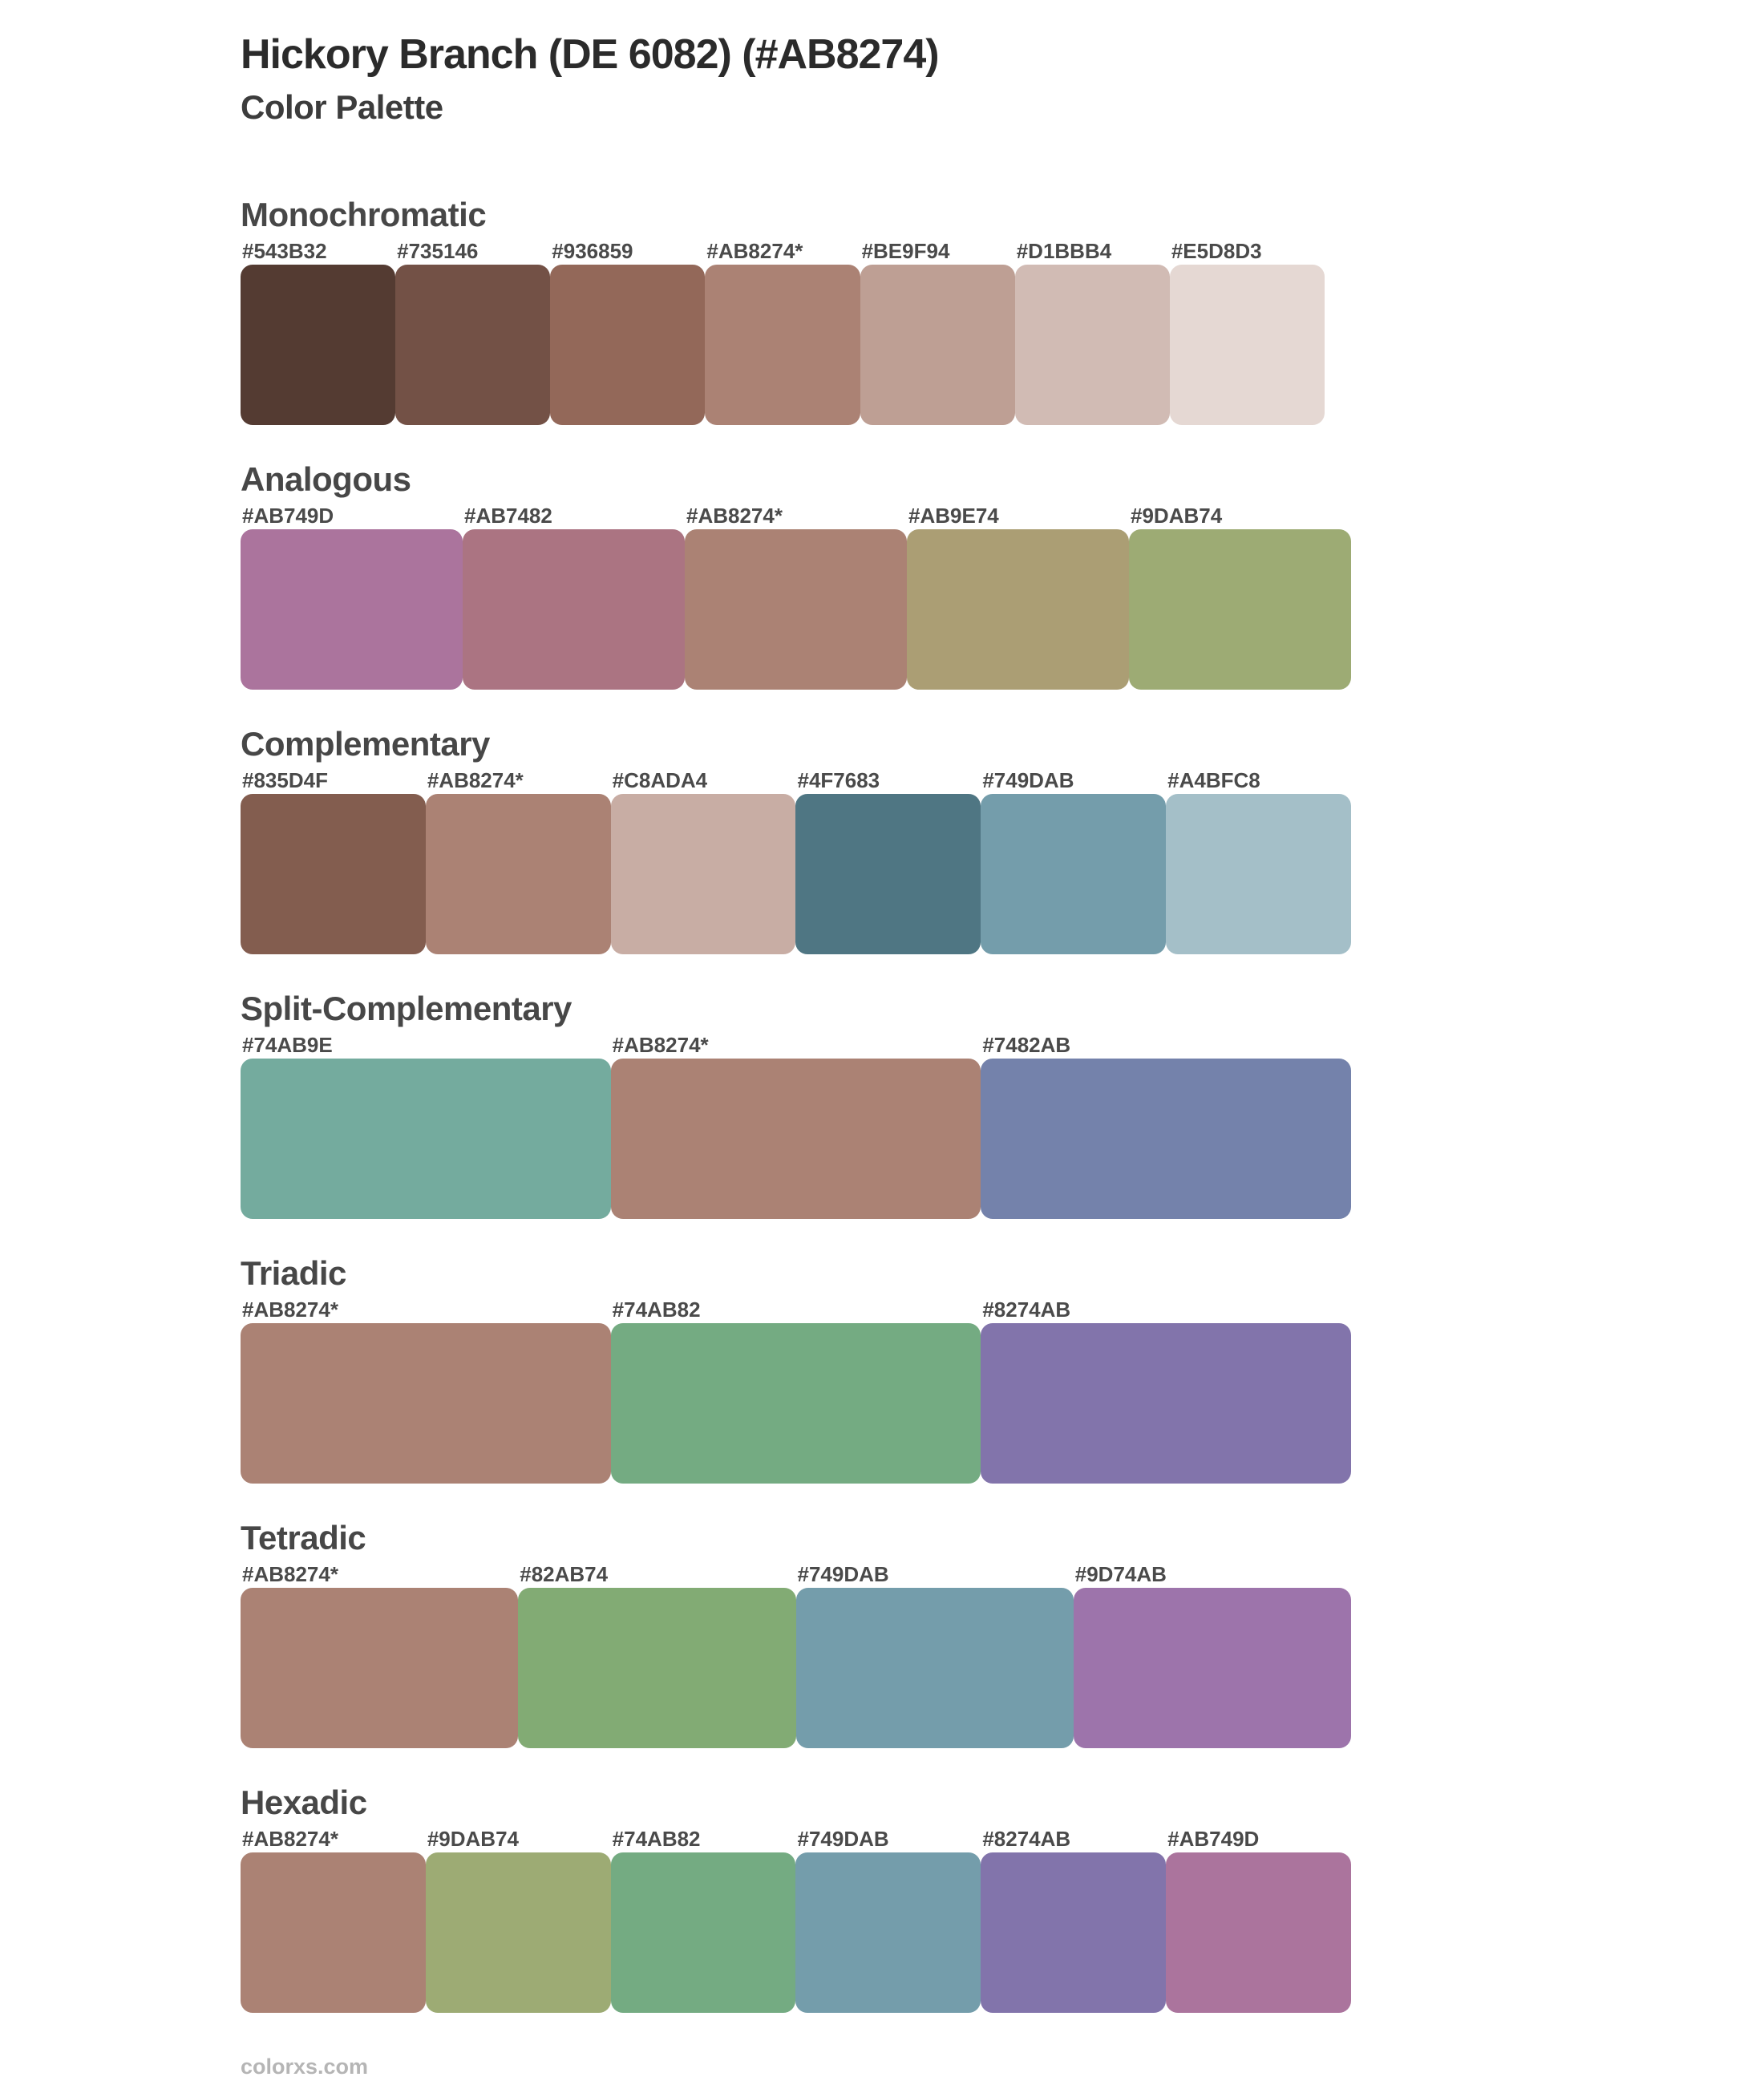 Image resolution: width=1764 pixels, height=2085 pixels. Describe the element at coordinates (905, 251) in the screenshot. I see `swatch-hex-label: #BE9F94` at that location.